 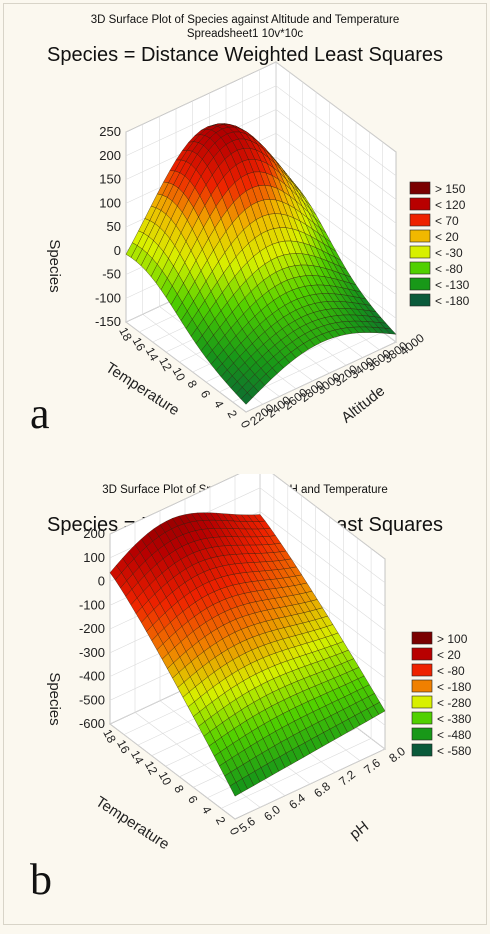 I want to click on z-tick-label: -150, so click(x=108, y=321).